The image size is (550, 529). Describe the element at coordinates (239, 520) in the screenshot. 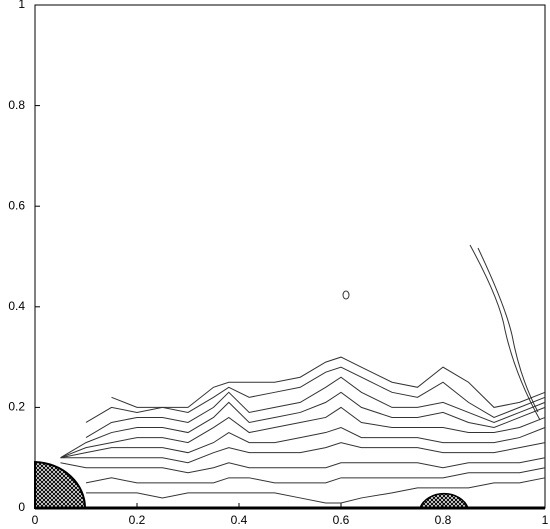

I see `x-tick-label: 0.4` at that location.